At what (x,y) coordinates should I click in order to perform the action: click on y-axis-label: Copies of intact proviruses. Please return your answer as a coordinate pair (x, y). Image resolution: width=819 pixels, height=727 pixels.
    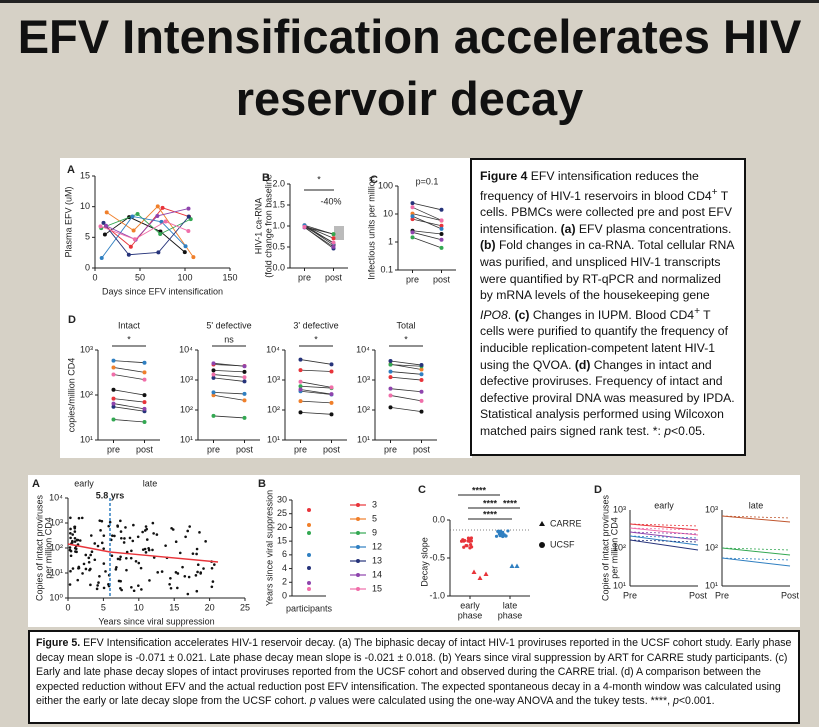
    Looking at the image, I should click on (605, 547).